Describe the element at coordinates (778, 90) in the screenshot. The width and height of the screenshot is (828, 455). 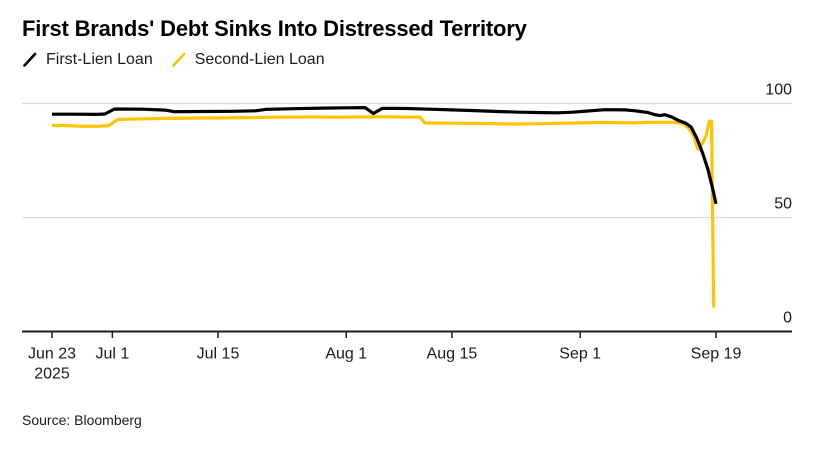
I see `y-tick-label: 100` at that location.